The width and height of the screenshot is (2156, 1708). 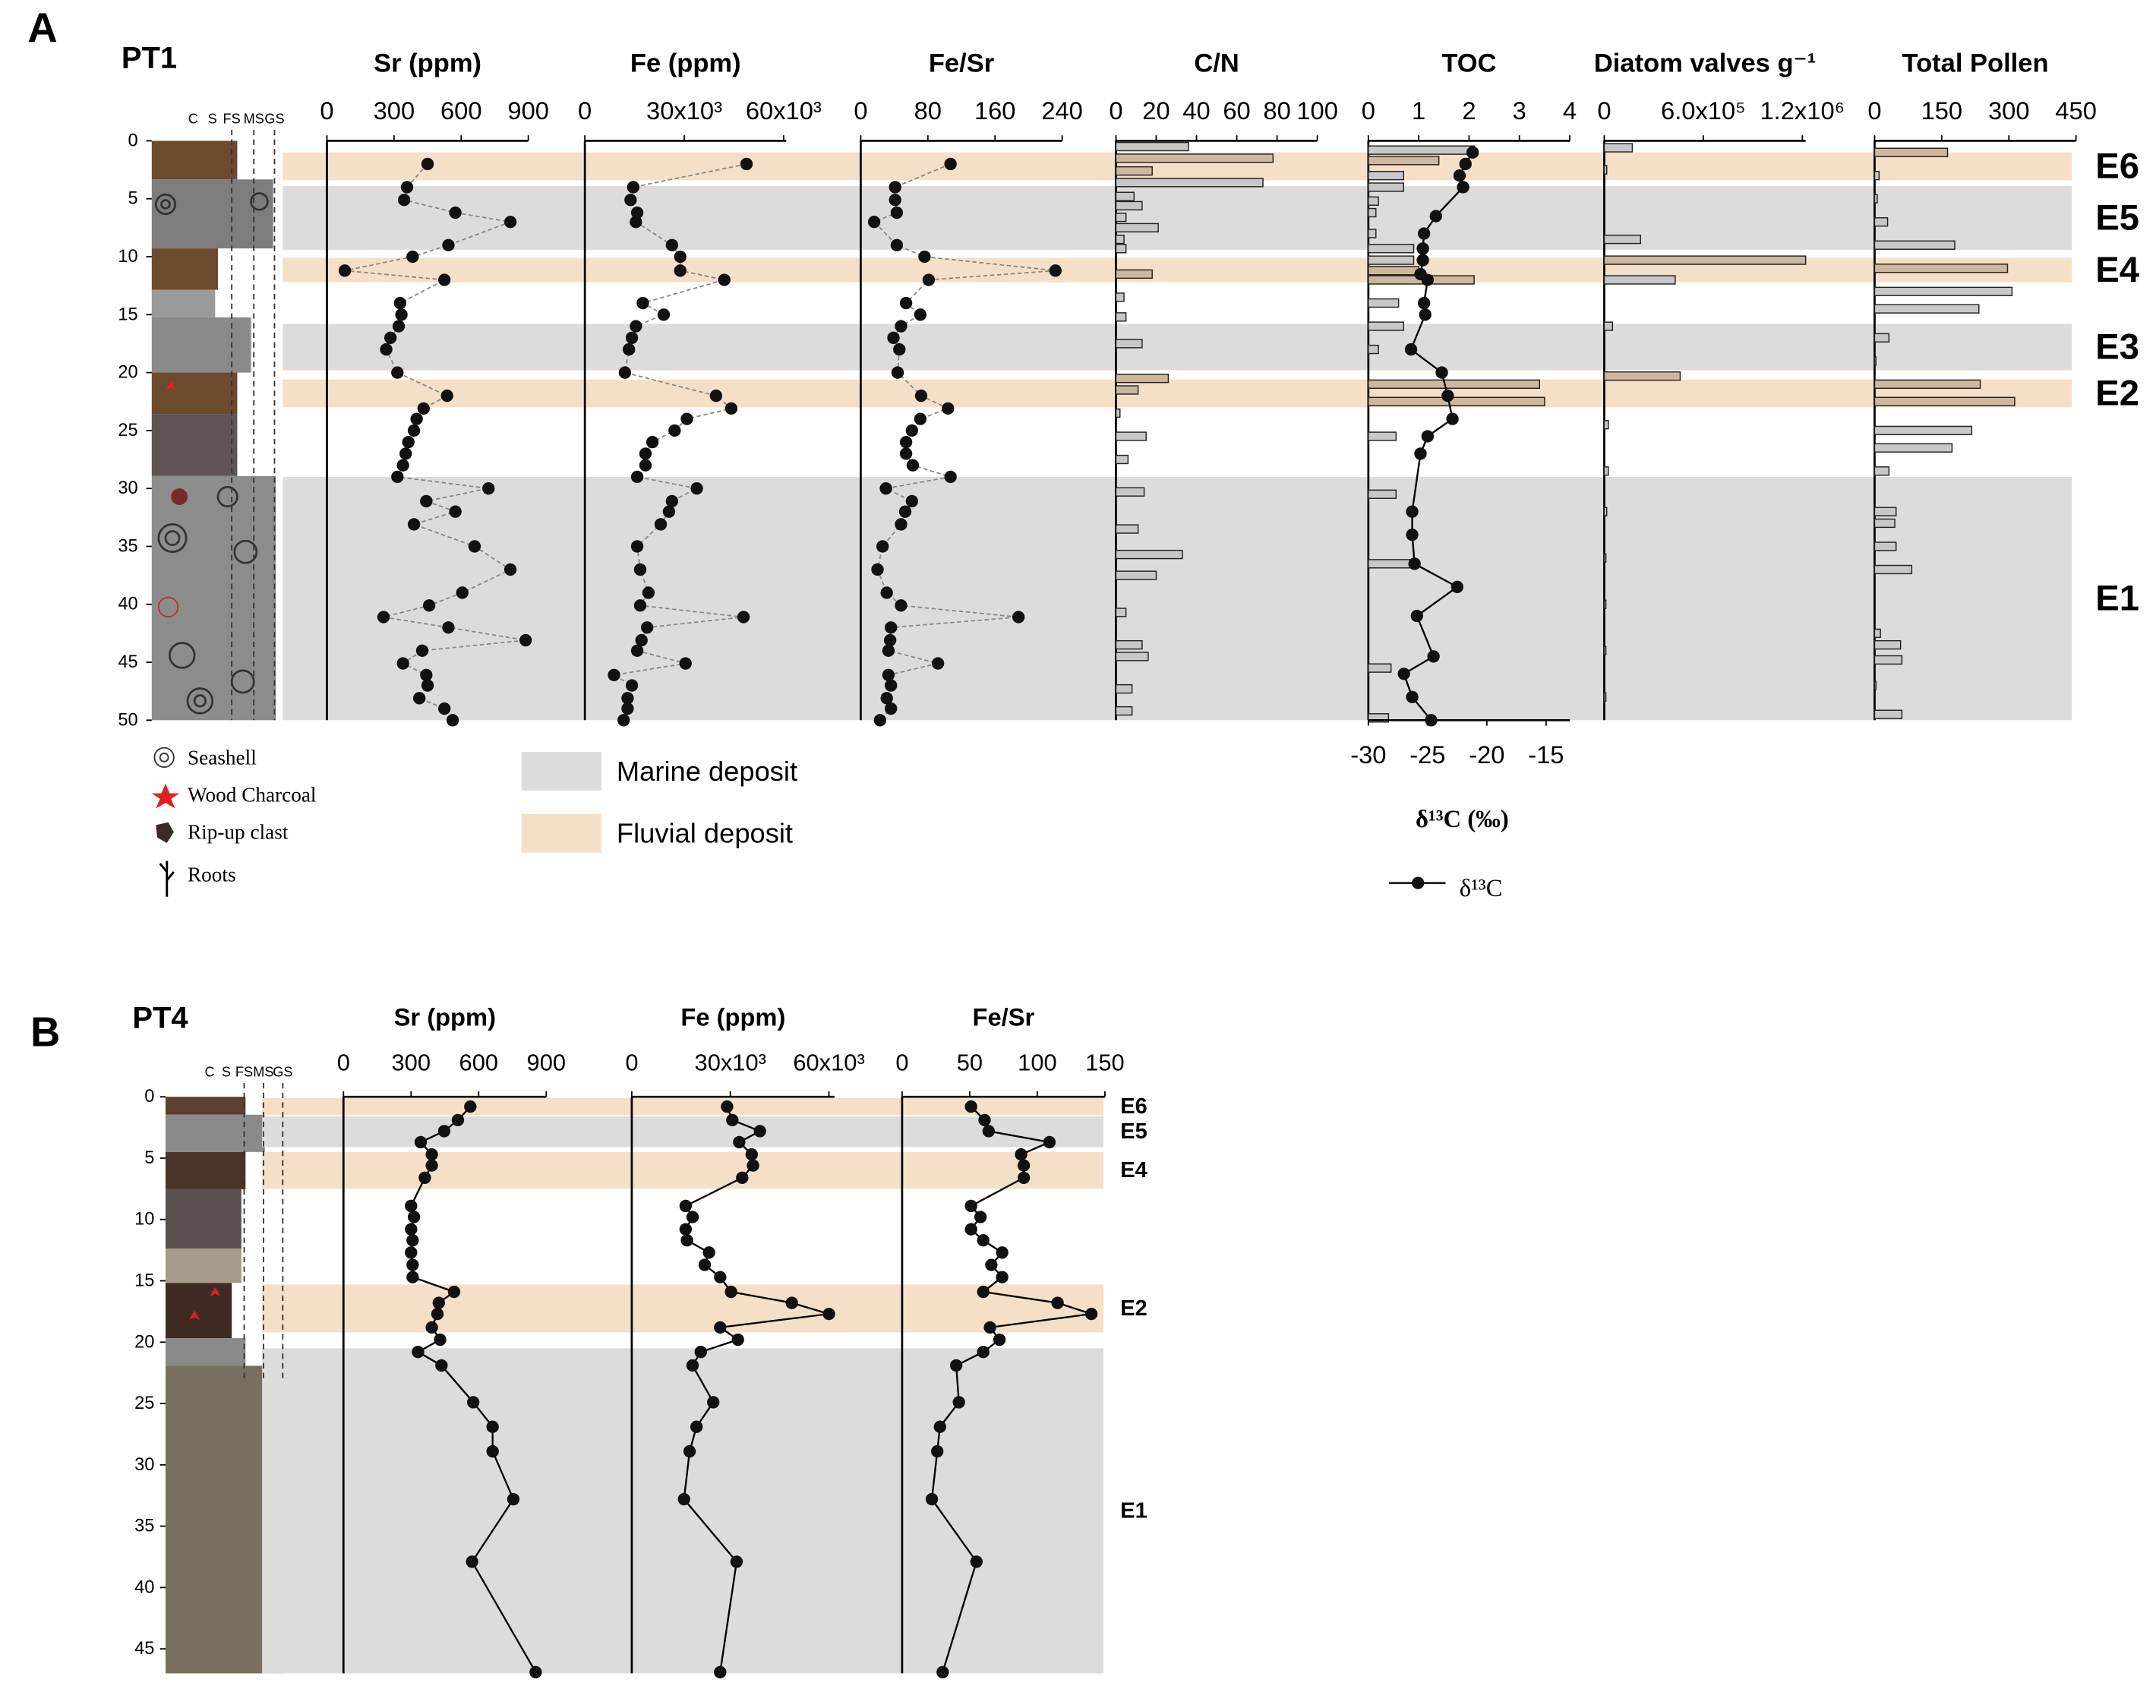 What do you see at coordinates (1156, 110) in the screenshot?
I see `x-tick-label: 20` at bounding box center [1156, 110].